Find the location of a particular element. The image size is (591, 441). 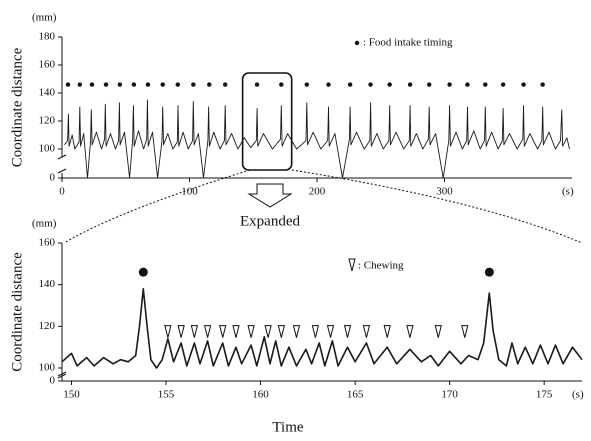

x-tick-label: 300 is located at coordinates (444, 192).